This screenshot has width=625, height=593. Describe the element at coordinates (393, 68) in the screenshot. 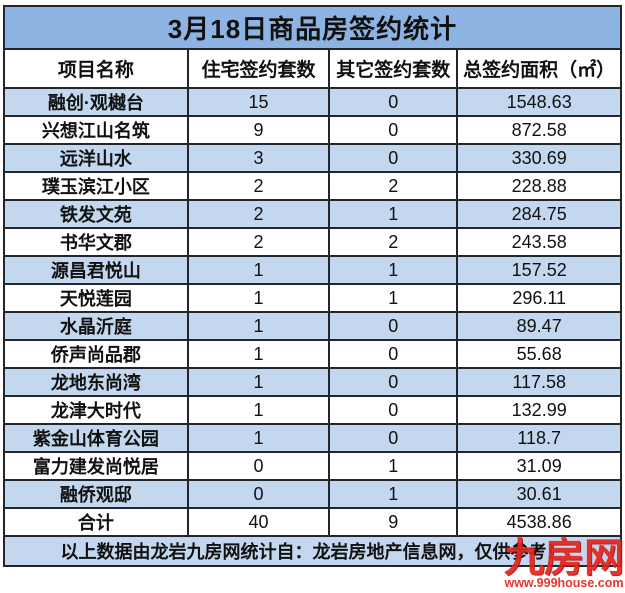

I see `column-header-other-units: 其它签约套数` at that location.